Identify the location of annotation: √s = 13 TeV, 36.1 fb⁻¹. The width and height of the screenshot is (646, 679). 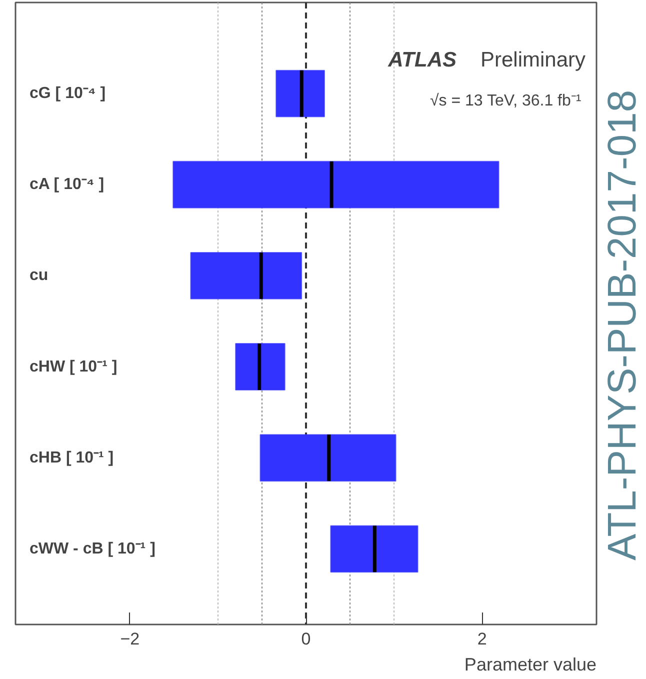
(506, 101).